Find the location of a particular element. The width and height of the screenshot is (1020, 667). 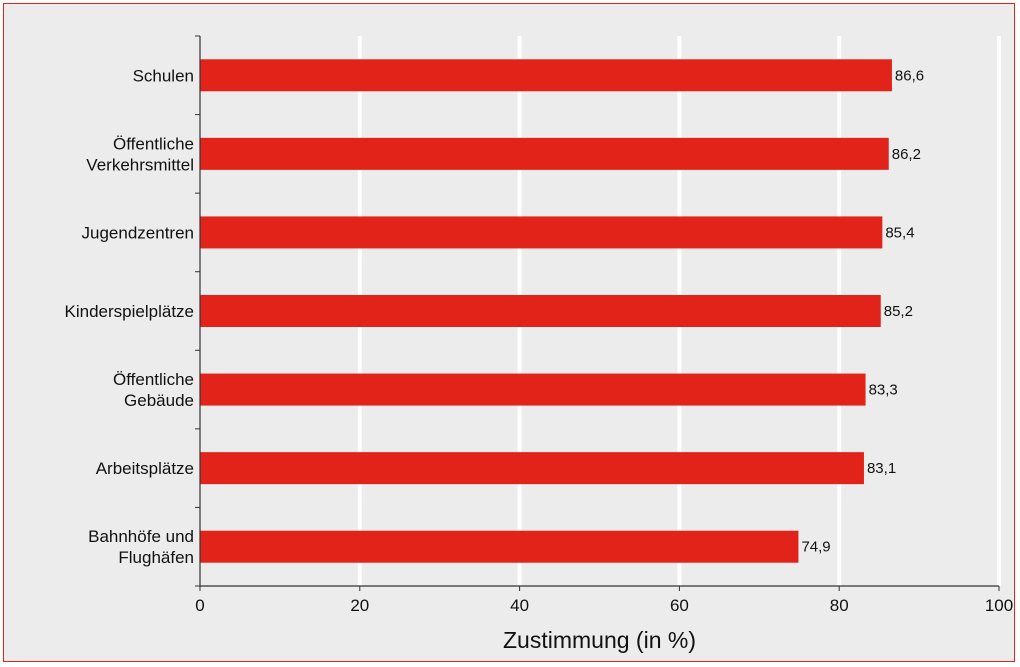

category-label: Arbeitsplätze is located at coordinates (145, 468).